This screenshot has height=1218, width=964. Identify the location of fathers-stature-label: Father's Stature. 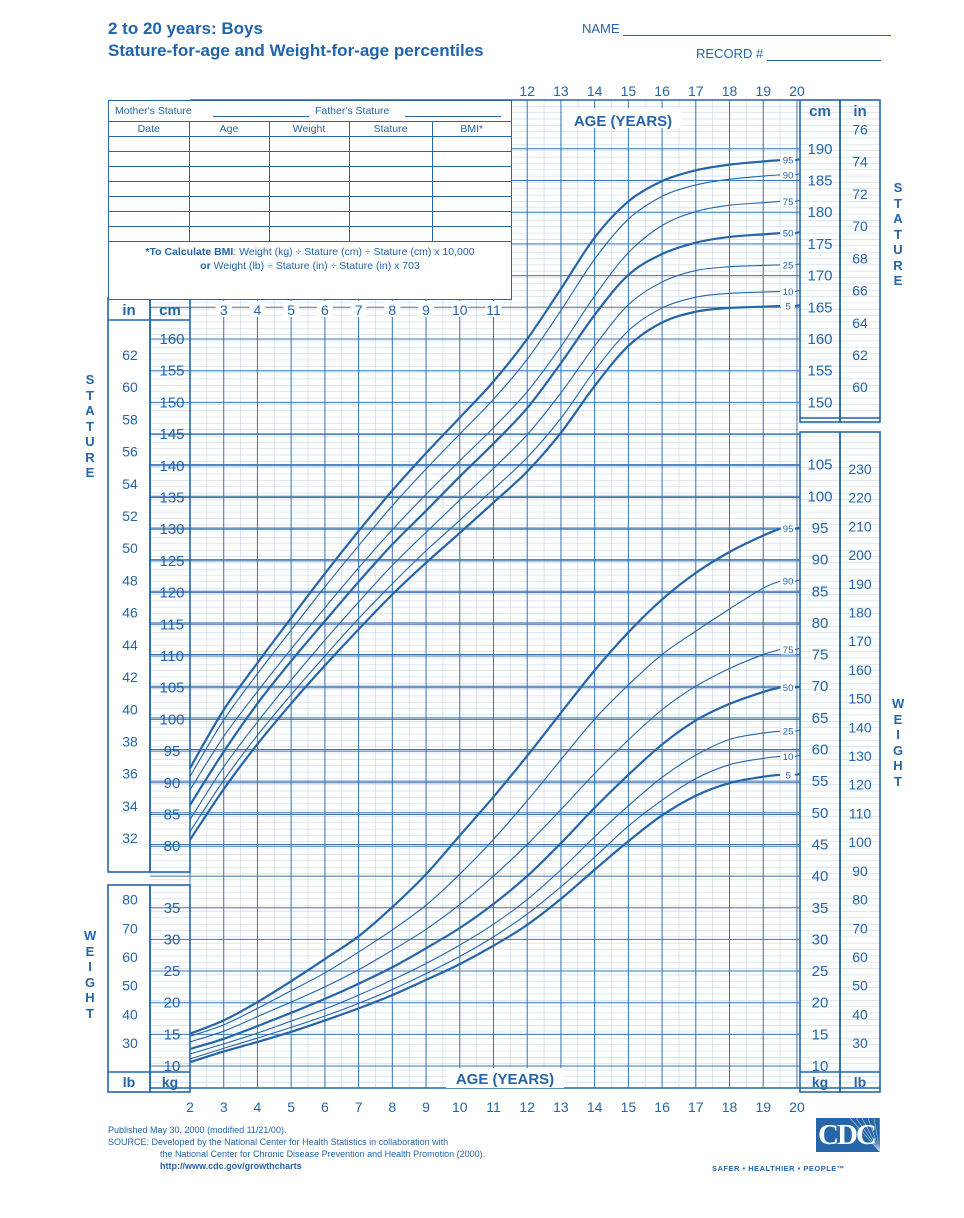
(352, 111).